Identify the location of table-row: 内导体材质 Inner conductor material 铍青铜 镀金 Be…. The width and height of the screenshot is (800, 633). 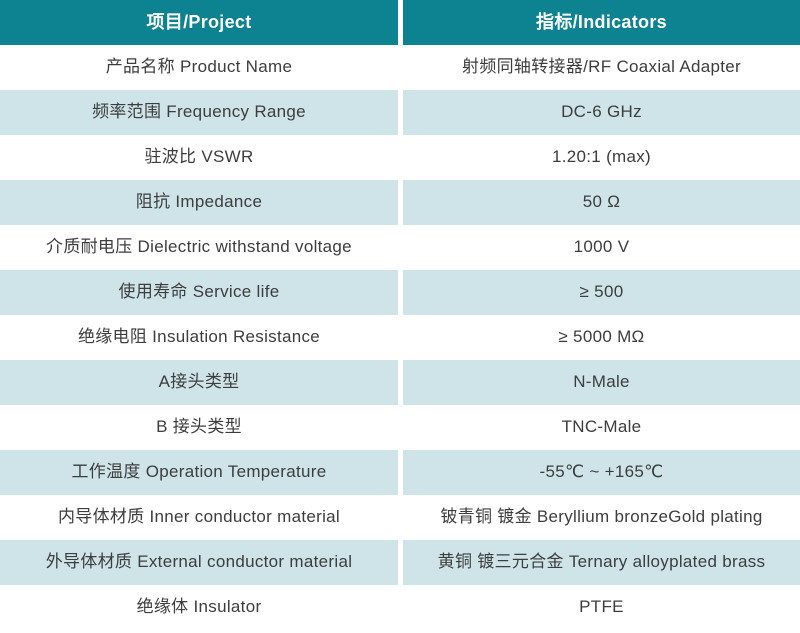
(400, 517).